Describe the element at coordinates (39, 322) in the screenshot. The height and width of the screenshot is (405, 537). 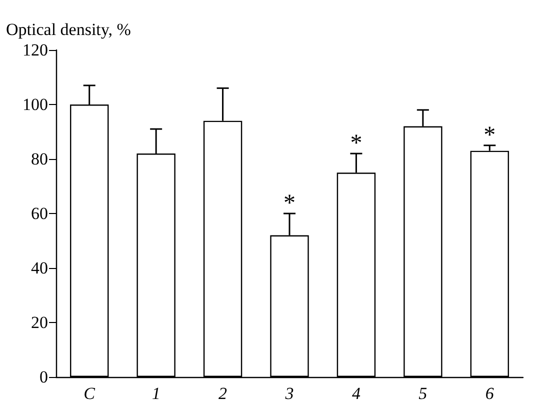
I see `y-tick-label: 20` at that location.